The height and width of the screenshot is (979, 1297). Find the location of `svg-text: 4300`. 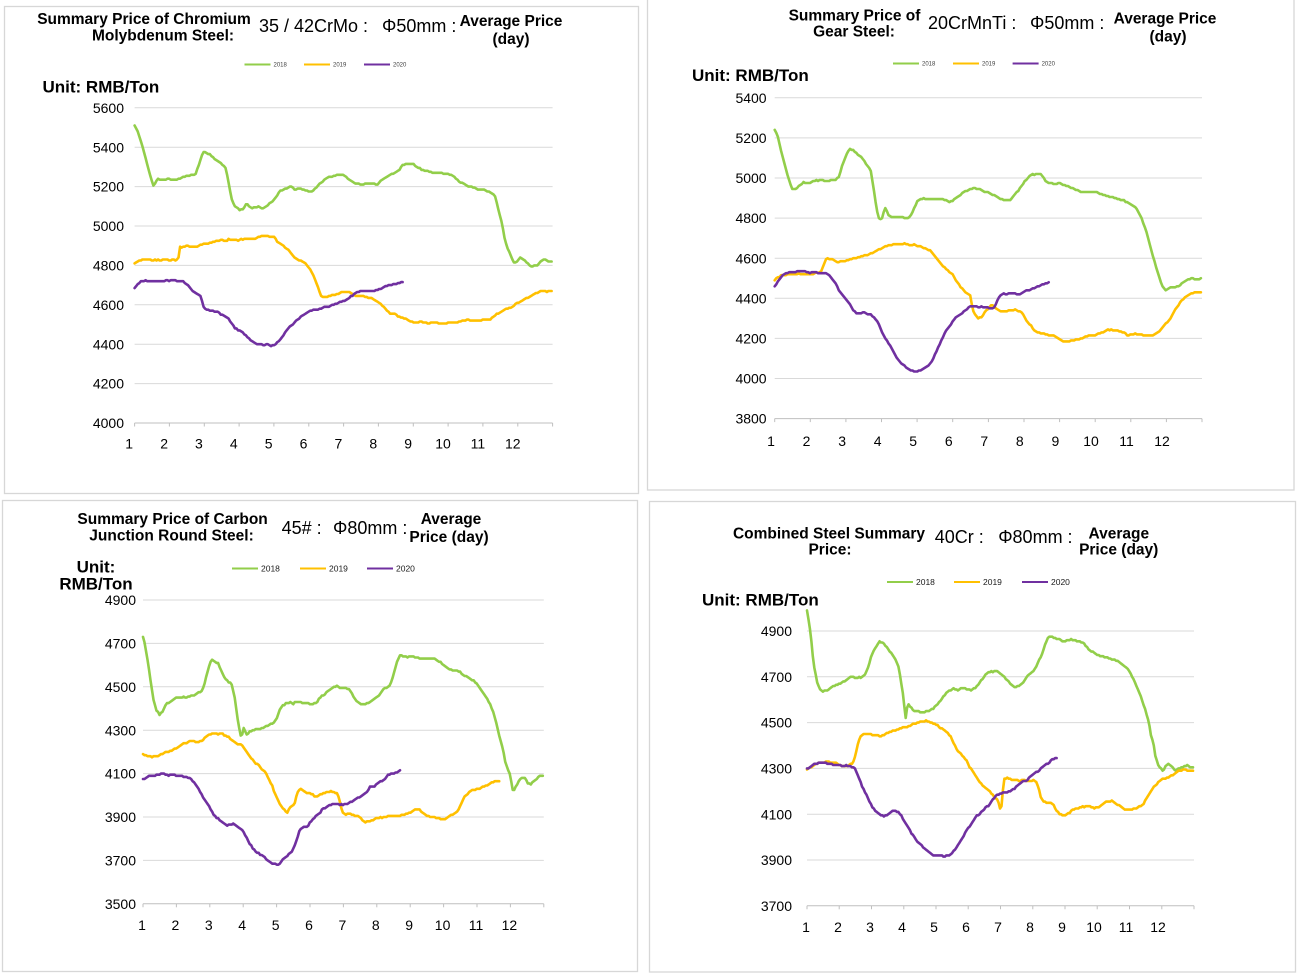

svg-text: 4300 is located at coordinates (776, 769).